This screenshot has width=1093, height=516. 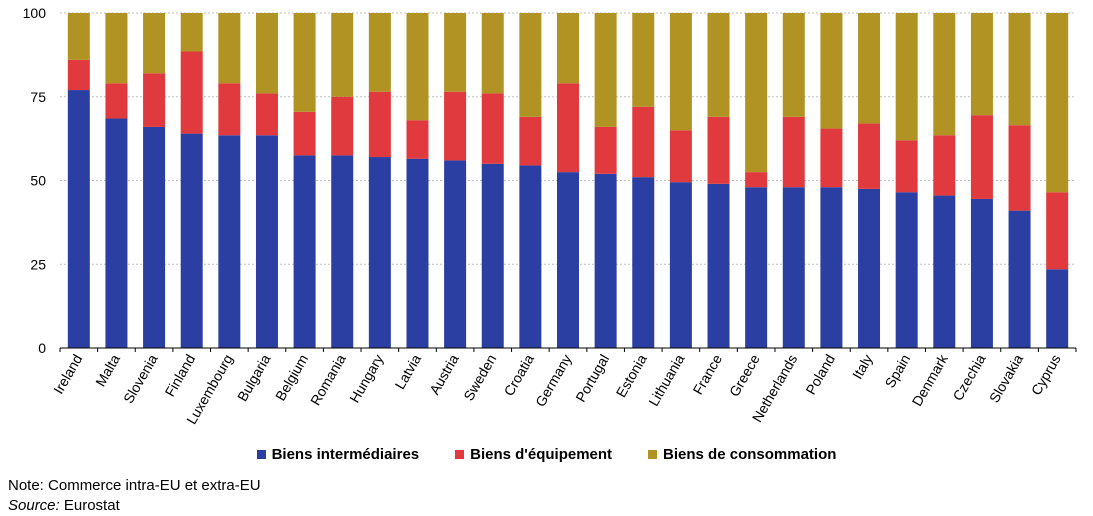 What do you see at coordinates (134, 506) in the screenshot?
I see `source-line: Source: Eurostat` at bounding box center [134, 506].